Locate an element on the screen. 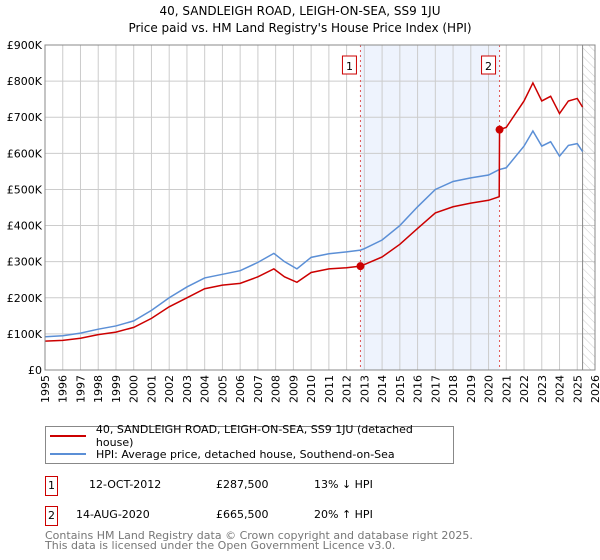  x-tick-label: 2008 is located at coordinates (276, 389).